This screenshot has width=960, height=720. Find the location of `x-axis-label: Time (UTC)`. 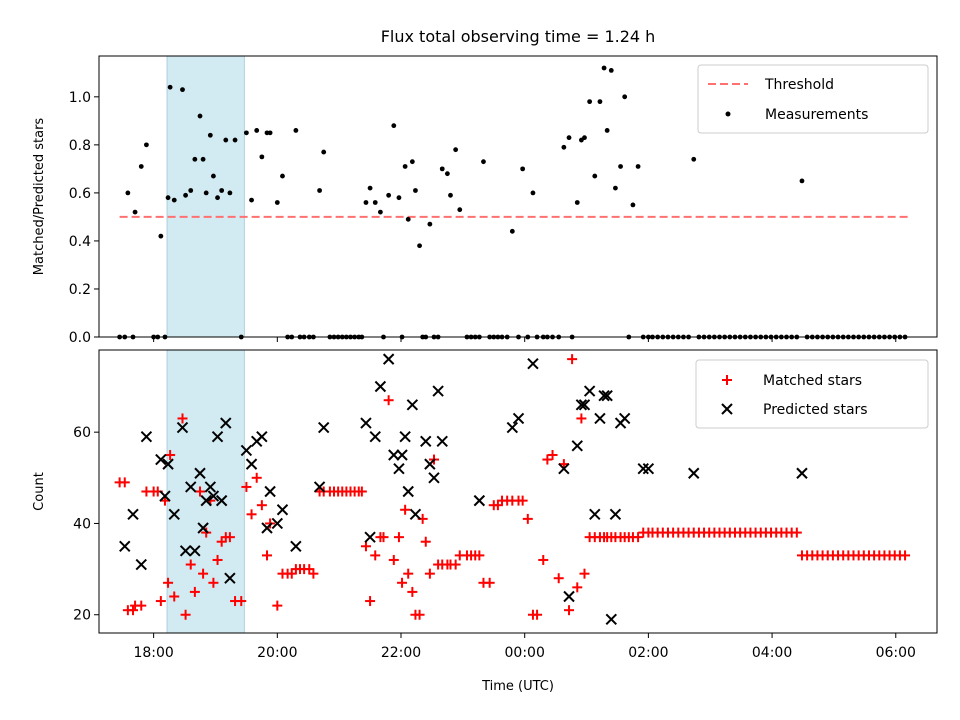

x-axis-label: Time (UTC) is located at coordinates (517, 686).